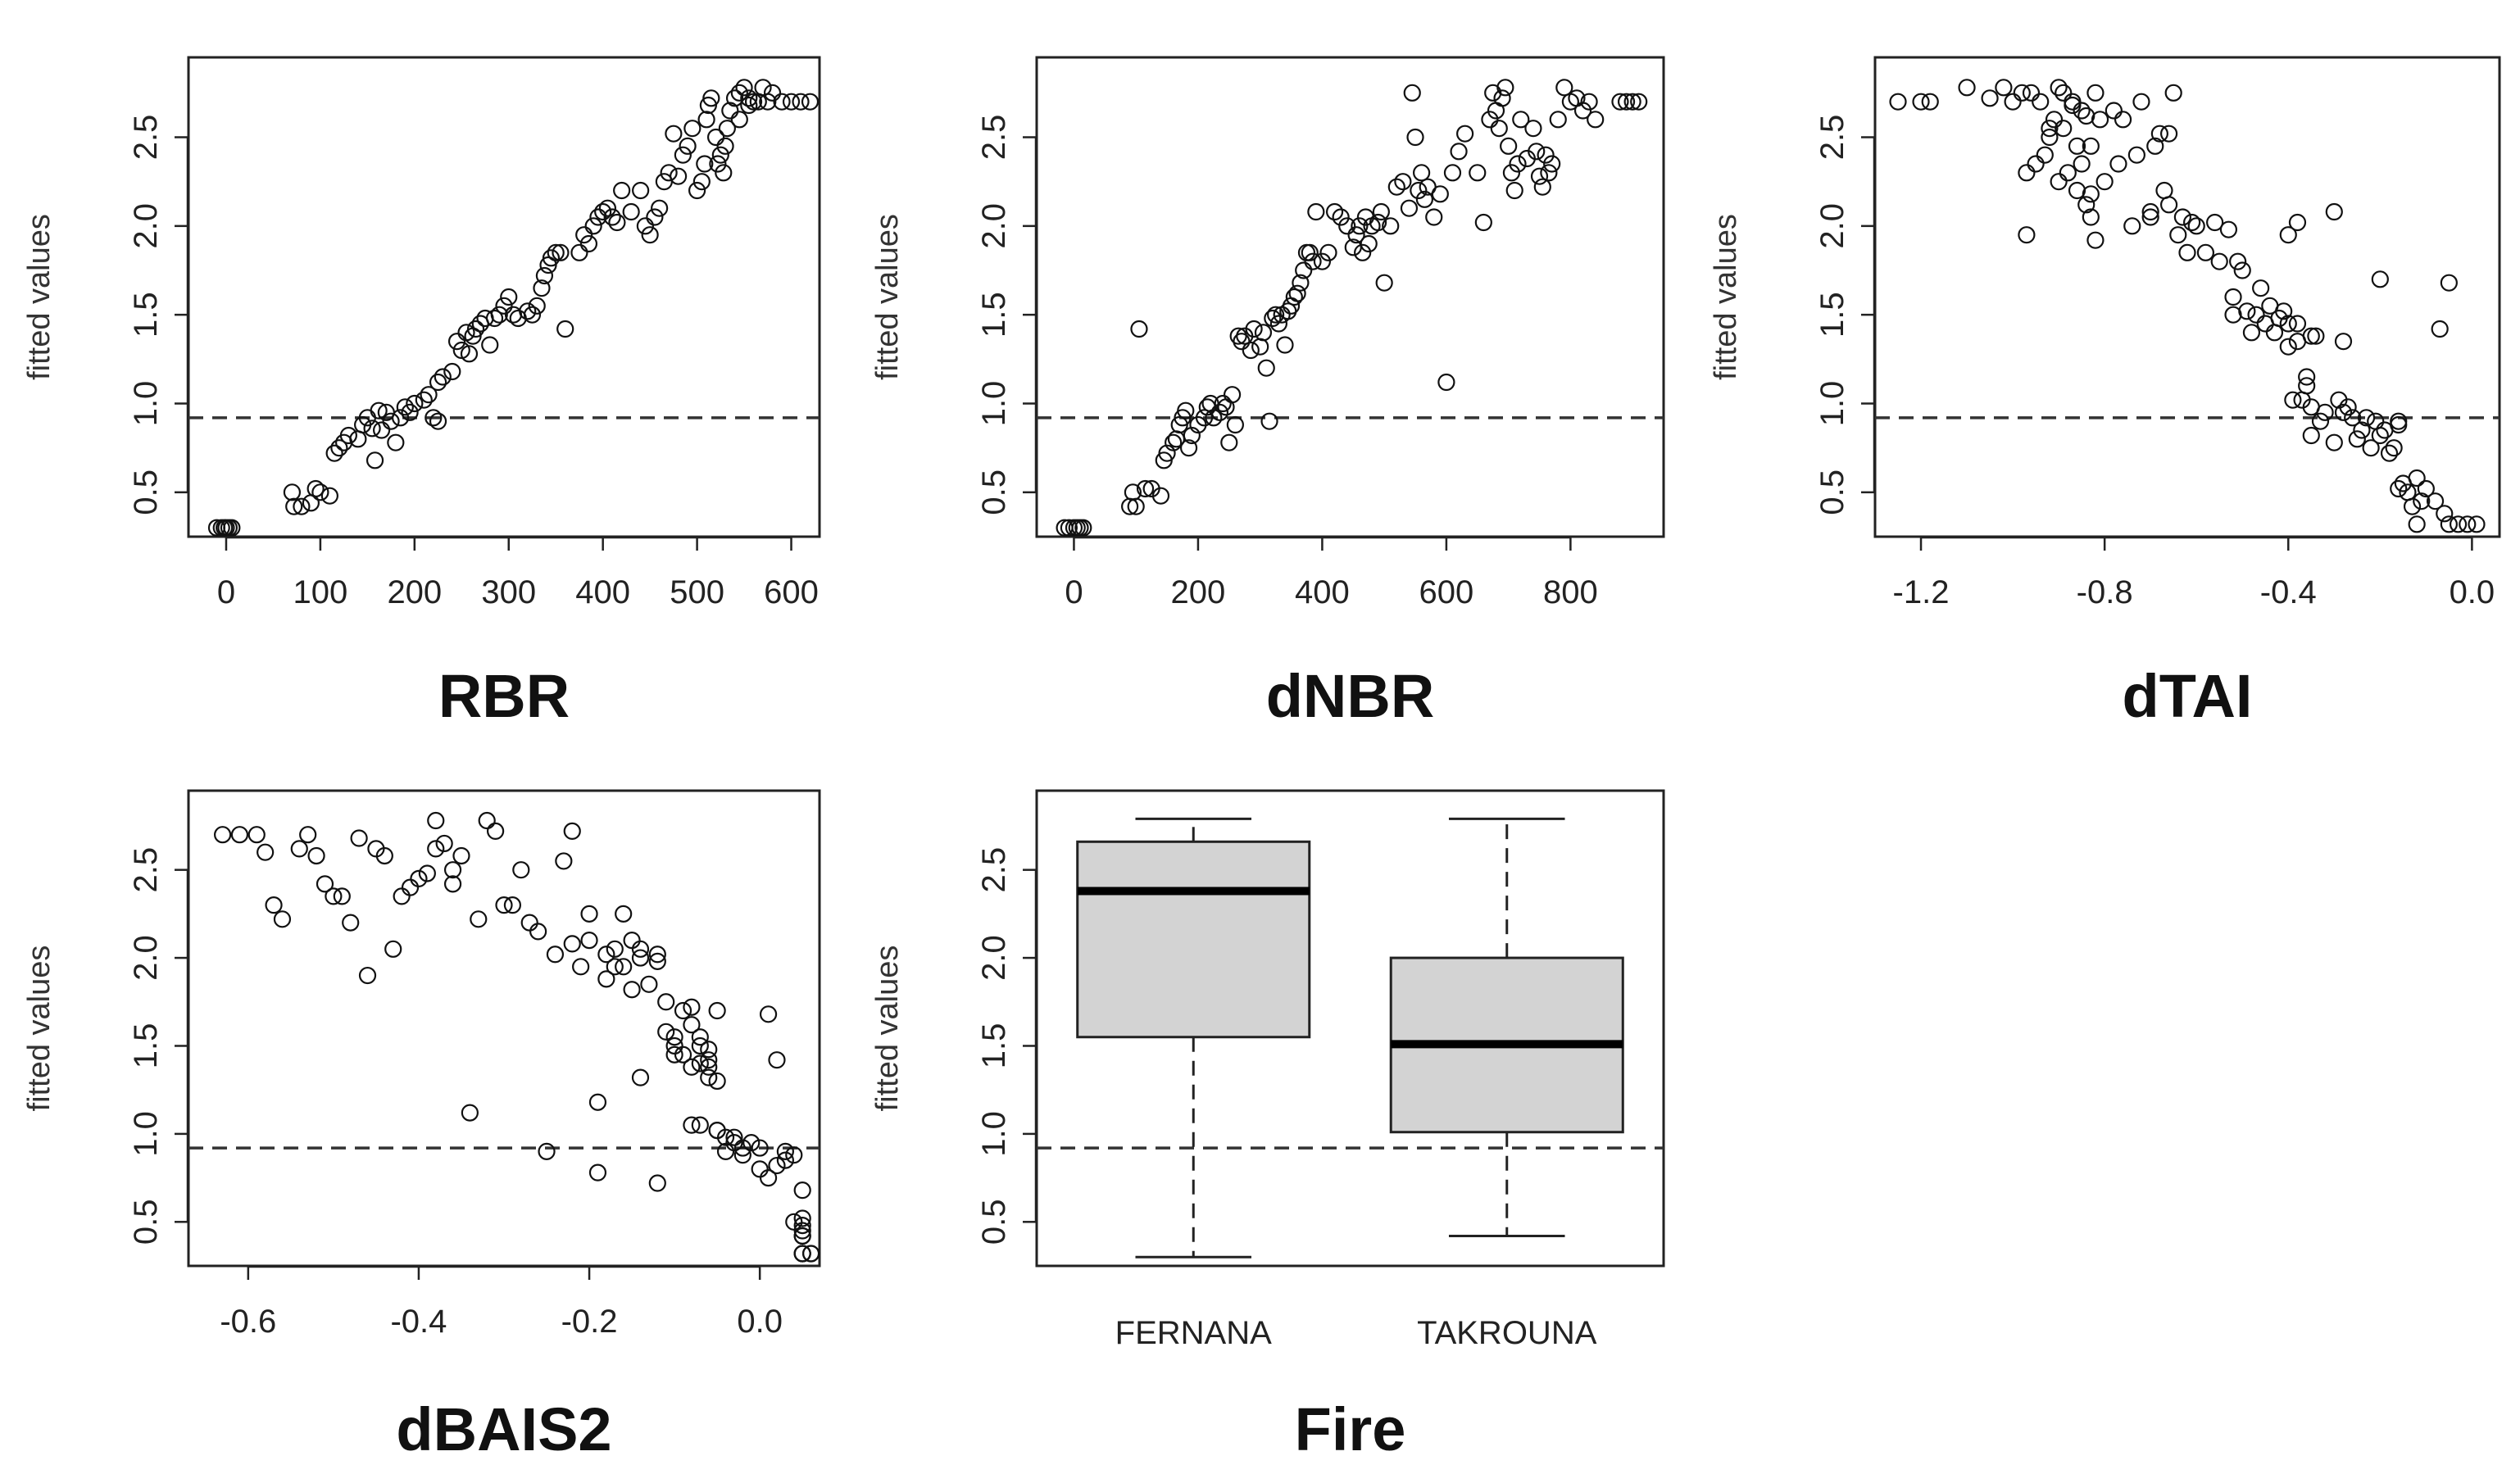 Image resolution: width=2520 pixels, height=1474 pixels. What do you see at coordinates (248, 1322) in the screenshot?
I see `x-tick-label: -0.6` at bounding box center [248, 1322].